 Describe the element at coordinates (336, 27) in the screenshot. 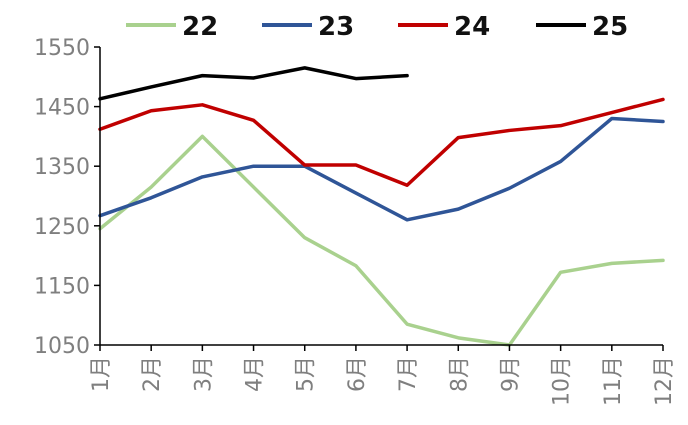

I see `legend-label-23: 23` at that location.